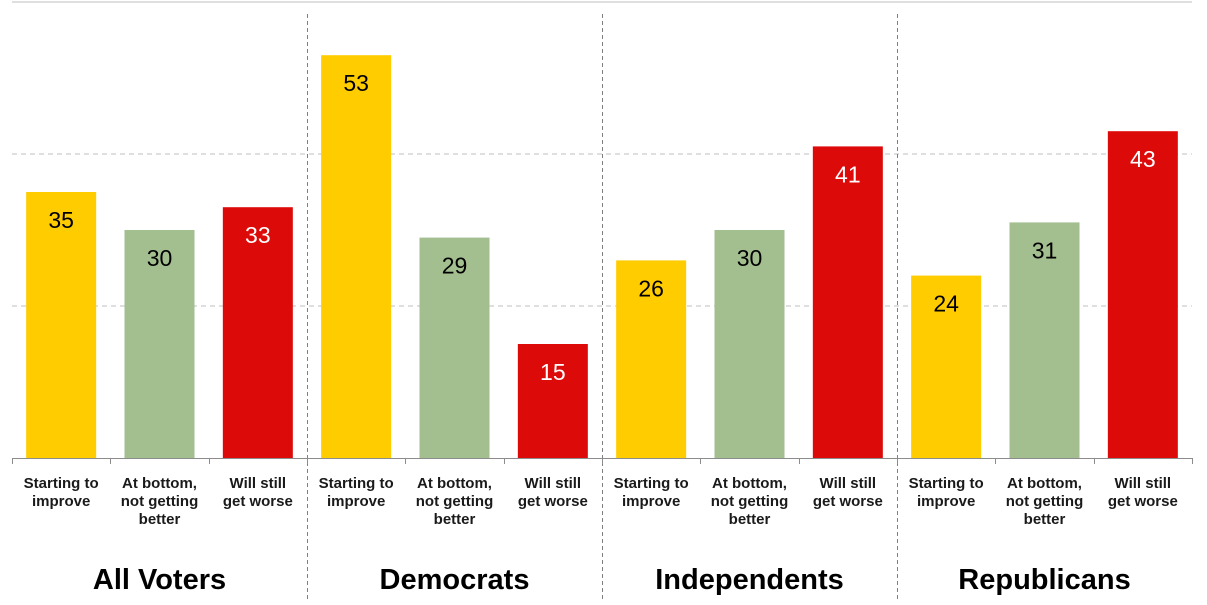 This screenshot has height=605, width=1207. What do you see at coordinates (651, 288) in the screenshot?
I see `data-label: 26` at bounding box center [651, 288].